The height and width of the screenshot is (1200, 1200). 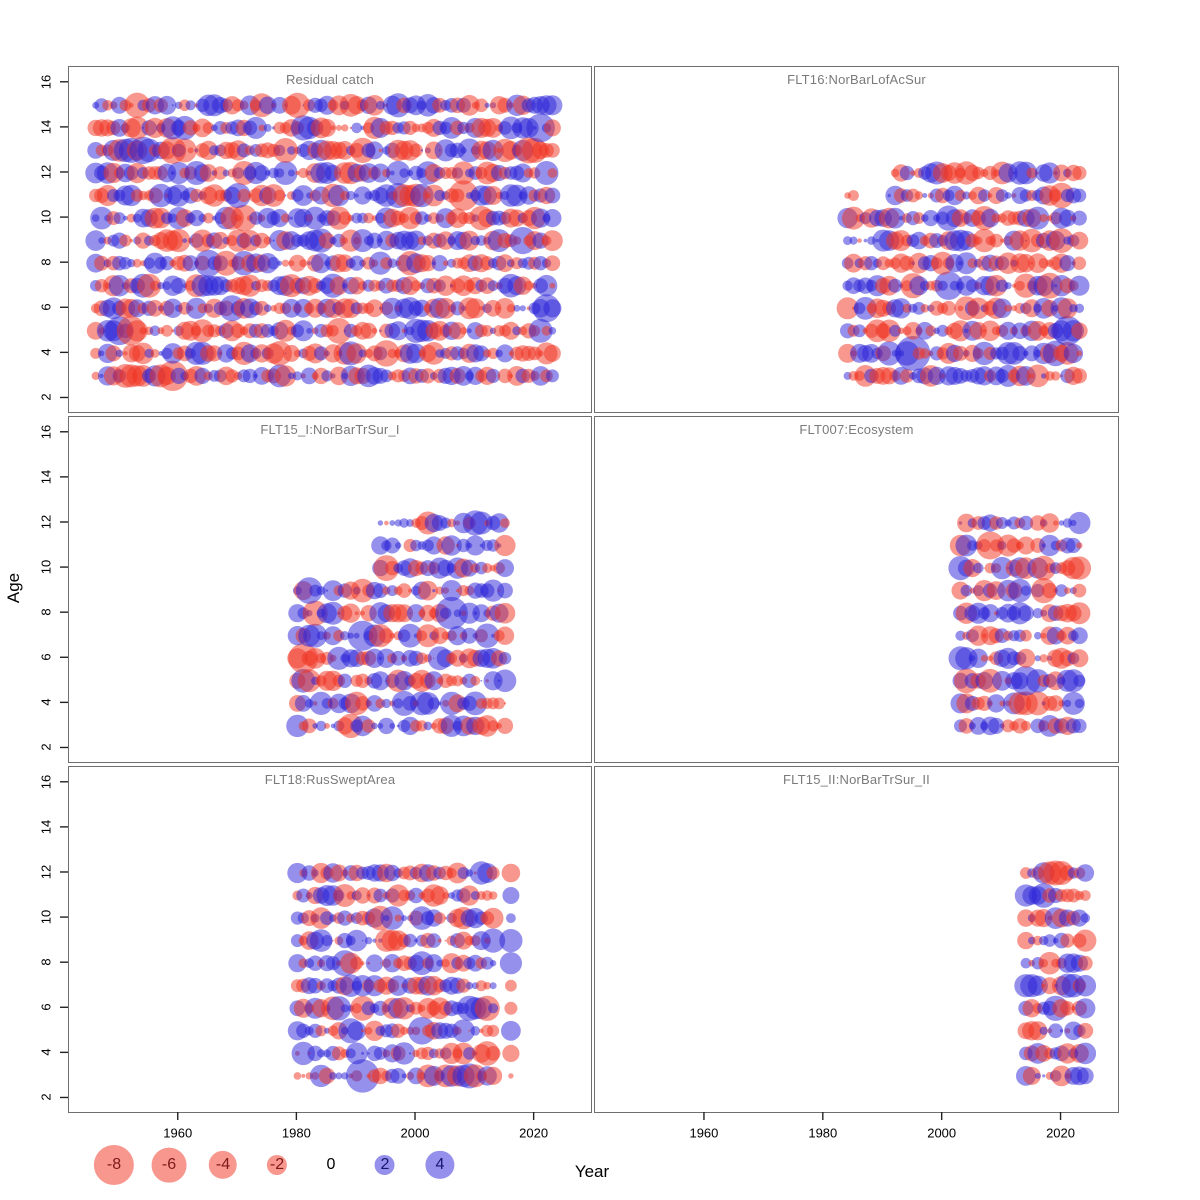 What do you see at coordinates (46, 1052) in the screenshot?
I see `y-tick-label: 4` at bounding box center [46, 1052].